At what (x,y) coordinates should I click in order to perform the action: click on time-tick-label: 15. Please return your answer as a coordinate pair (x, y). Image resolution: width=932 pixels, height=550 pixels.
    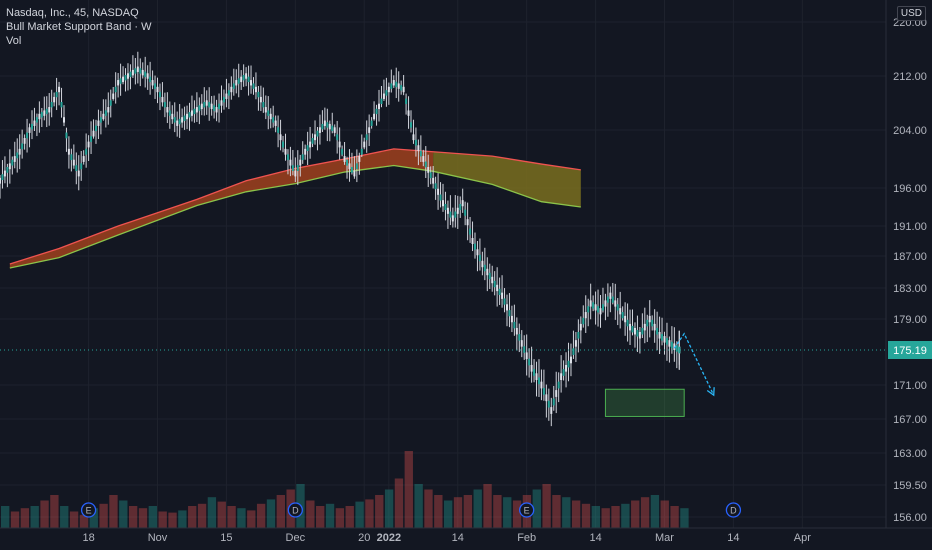
    Looking at the image, I should click on (226, 538).